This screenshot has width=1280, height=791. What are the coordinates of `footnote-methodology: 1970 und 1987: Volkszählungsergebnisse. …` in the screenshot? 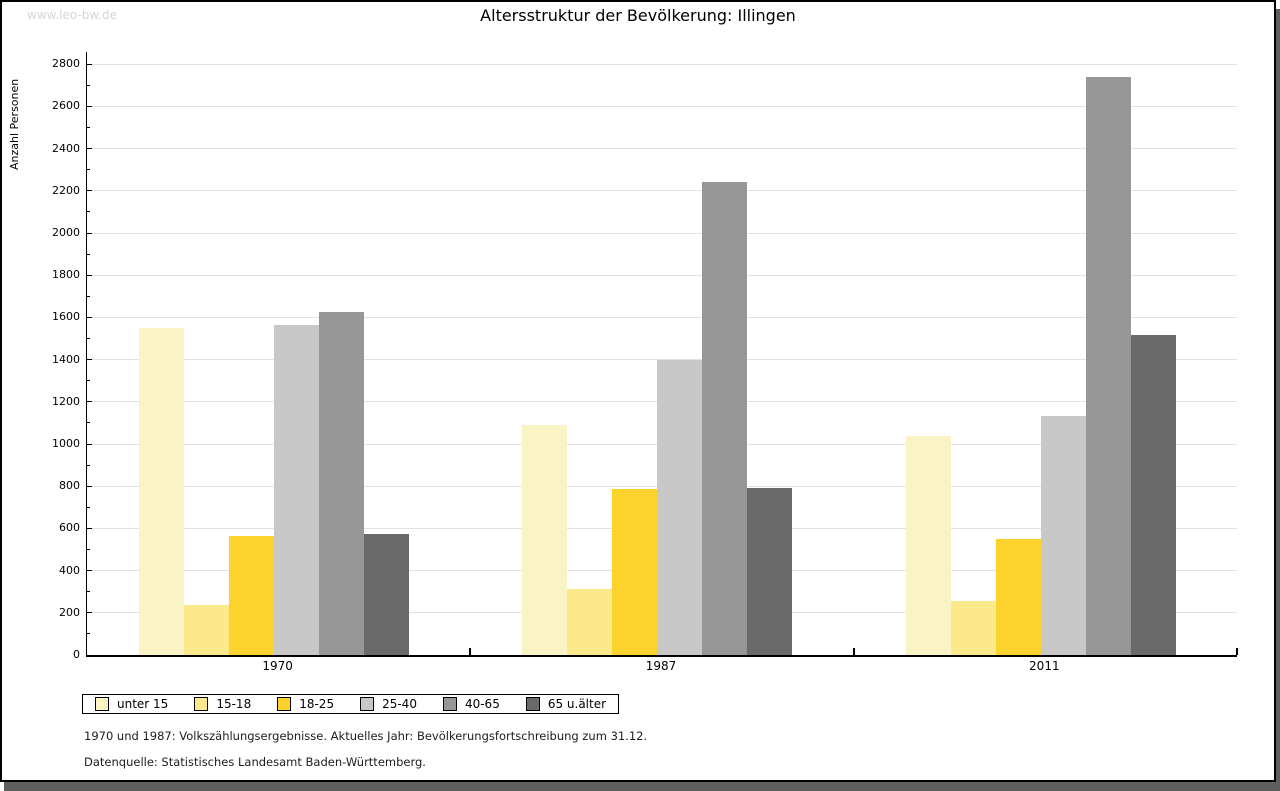 It's located at (366, 736).